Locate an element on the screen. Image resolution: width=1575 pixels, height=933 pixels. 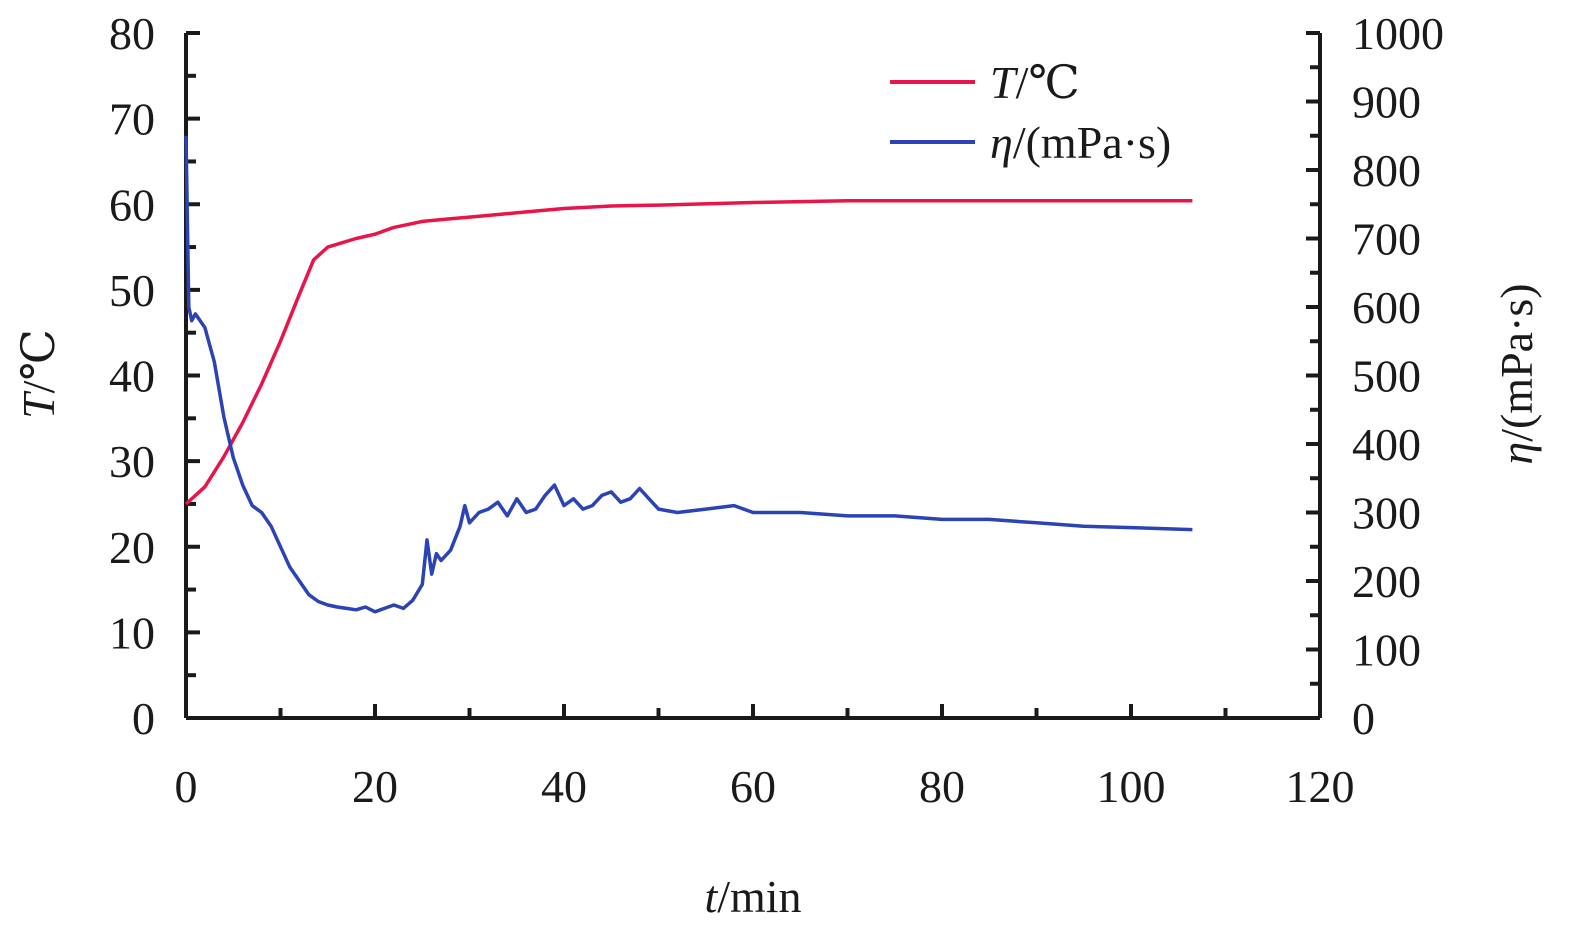
y-right-axis-ticks: 0 100 200 300 400 500 600 700 800 900 1000 is located at coordinates (1375, 376).